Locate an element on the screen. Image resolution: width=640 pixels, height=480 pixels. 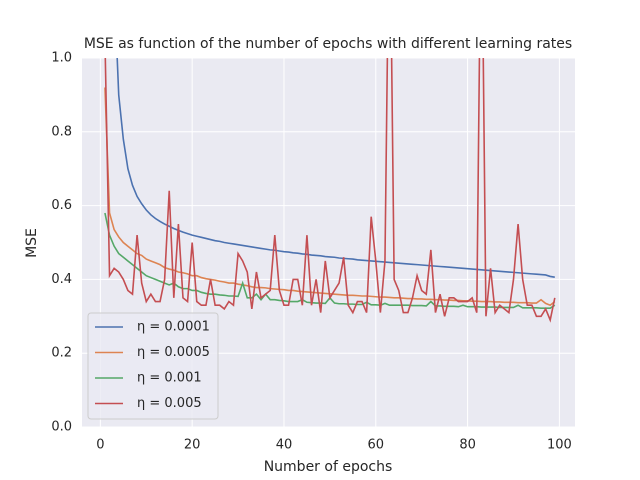
x-tick-label: 80 is located at coordinates (467, 445).